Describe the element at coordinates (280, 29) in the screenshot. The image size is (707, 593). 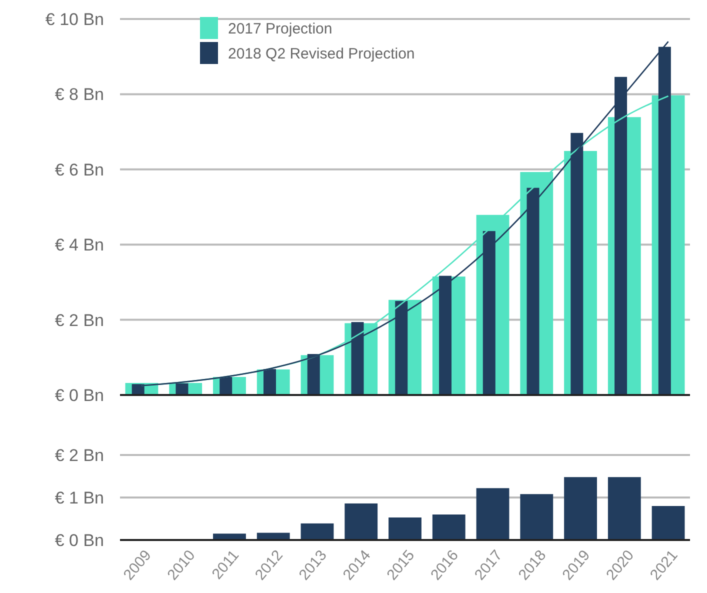
I see `legend-label: 2017 Projection` at that location.